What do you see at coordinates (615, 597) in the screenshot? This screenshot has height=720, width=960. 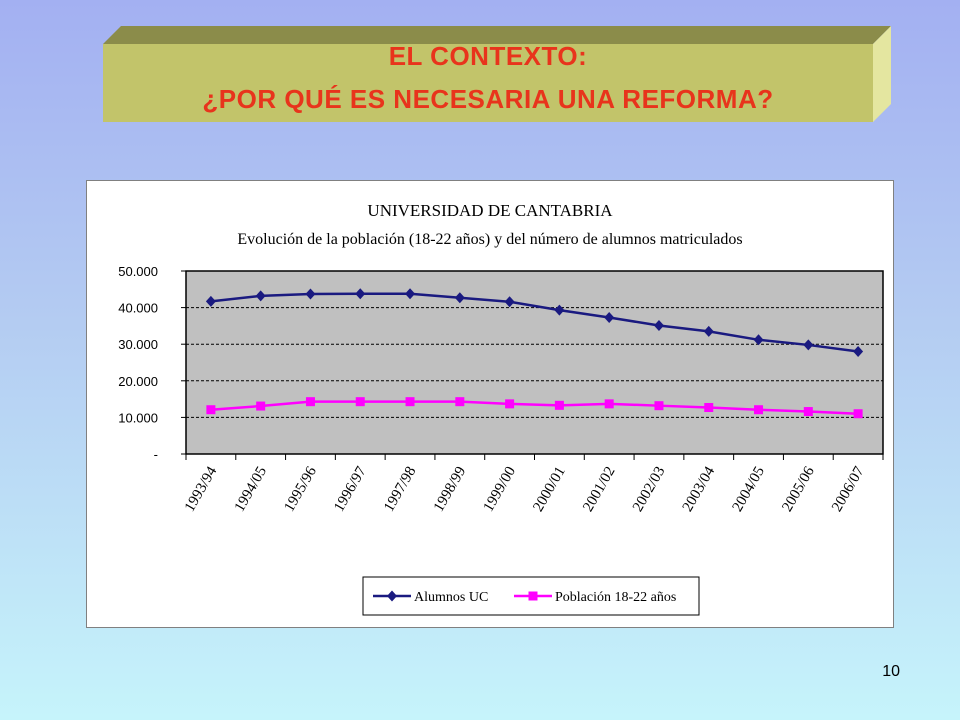 I see `legend-label: Población 18-22 años` at bounding box center [615, 597].